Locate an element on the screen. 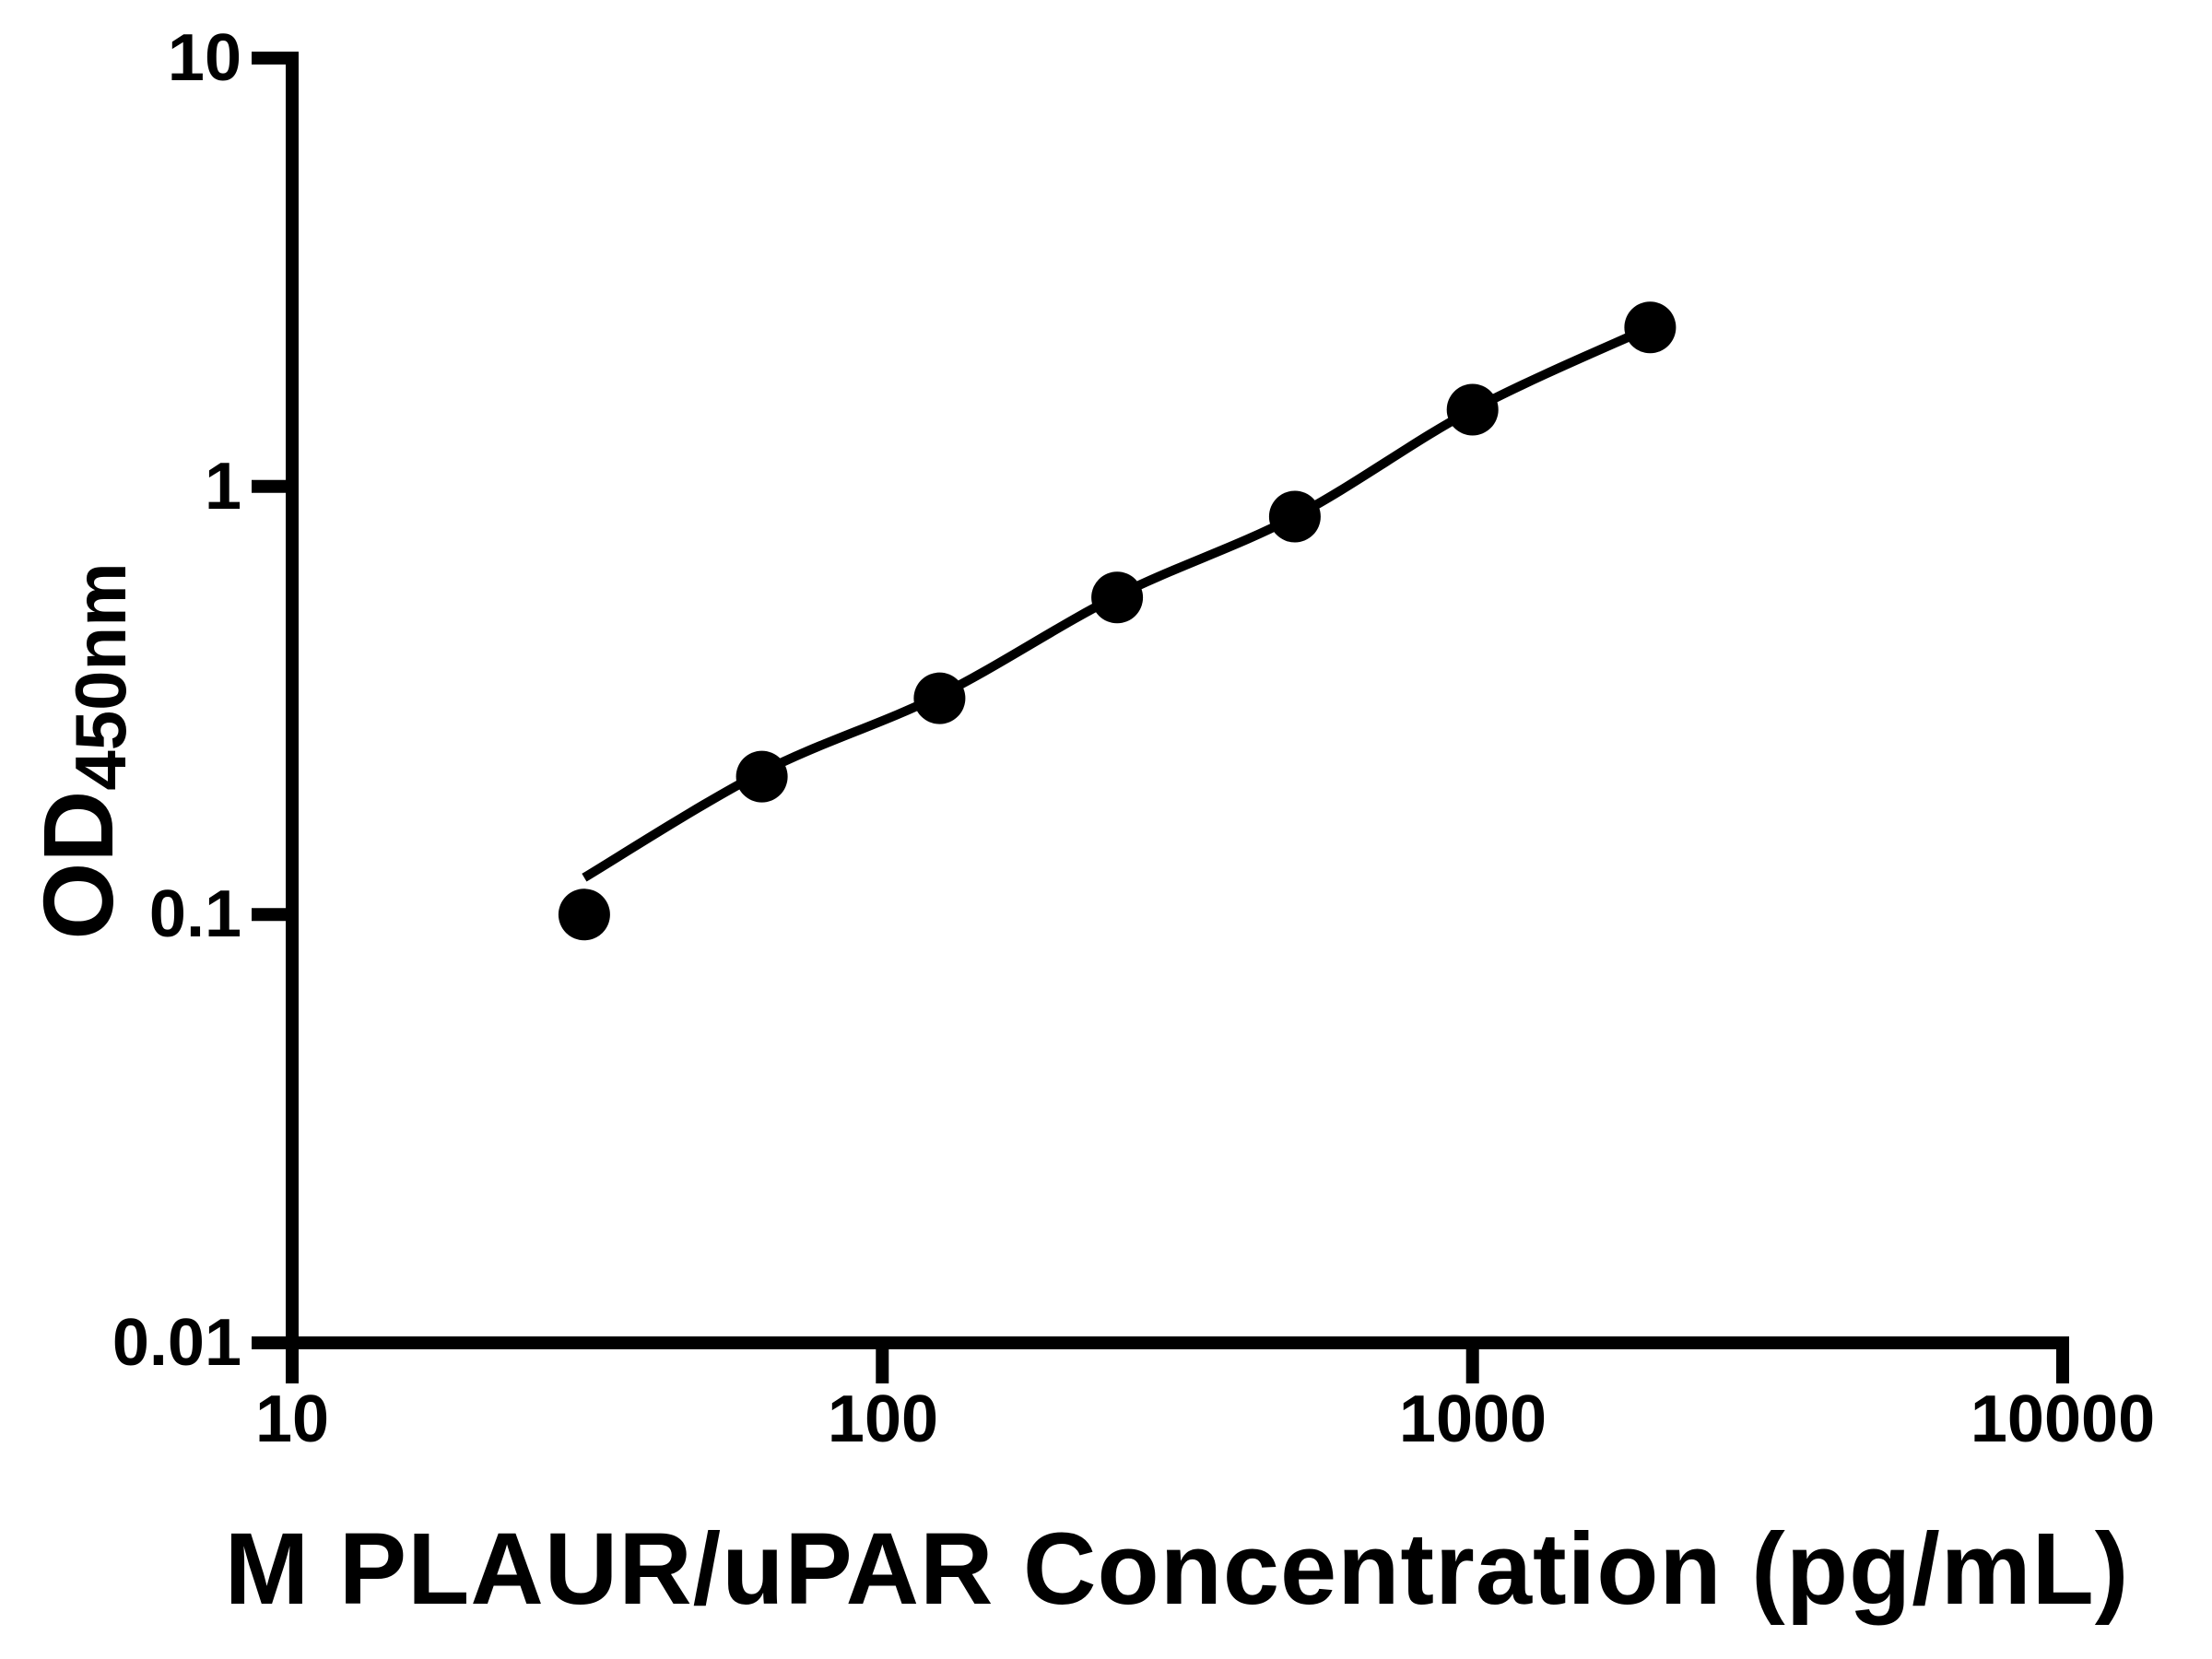  x-tick-label-10: 10 is located at coordinates (292, 1419).